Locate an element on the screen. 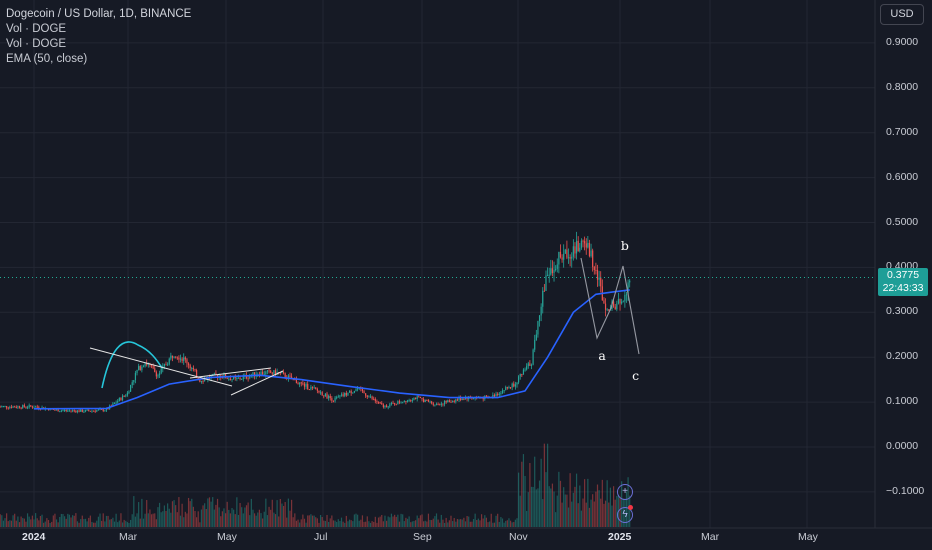 The image size is (932, 550). time-tick-label: Nov is located at coordinates (518, 537).